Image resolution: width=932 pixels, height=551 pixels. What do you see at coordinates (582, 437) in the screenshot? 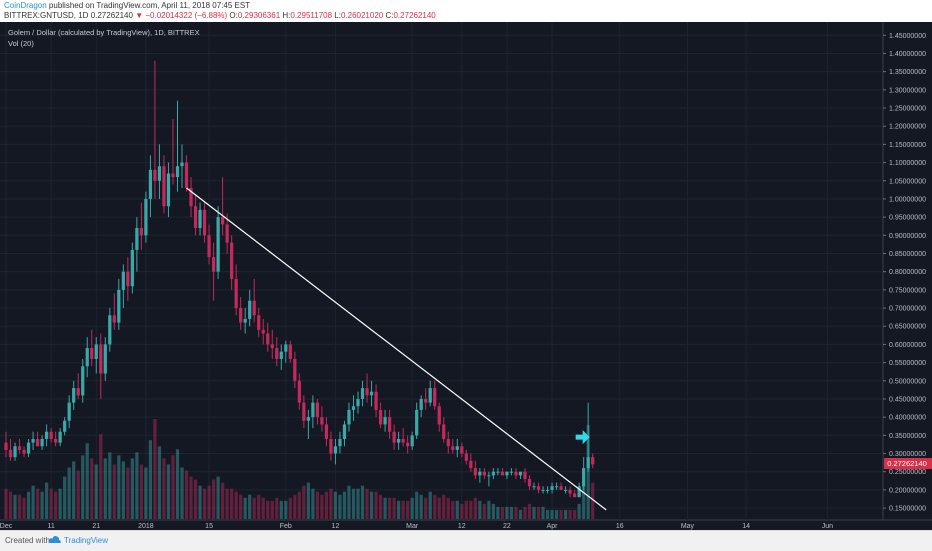
I see `arrow-right-icon` at bounding box center [582, 437].